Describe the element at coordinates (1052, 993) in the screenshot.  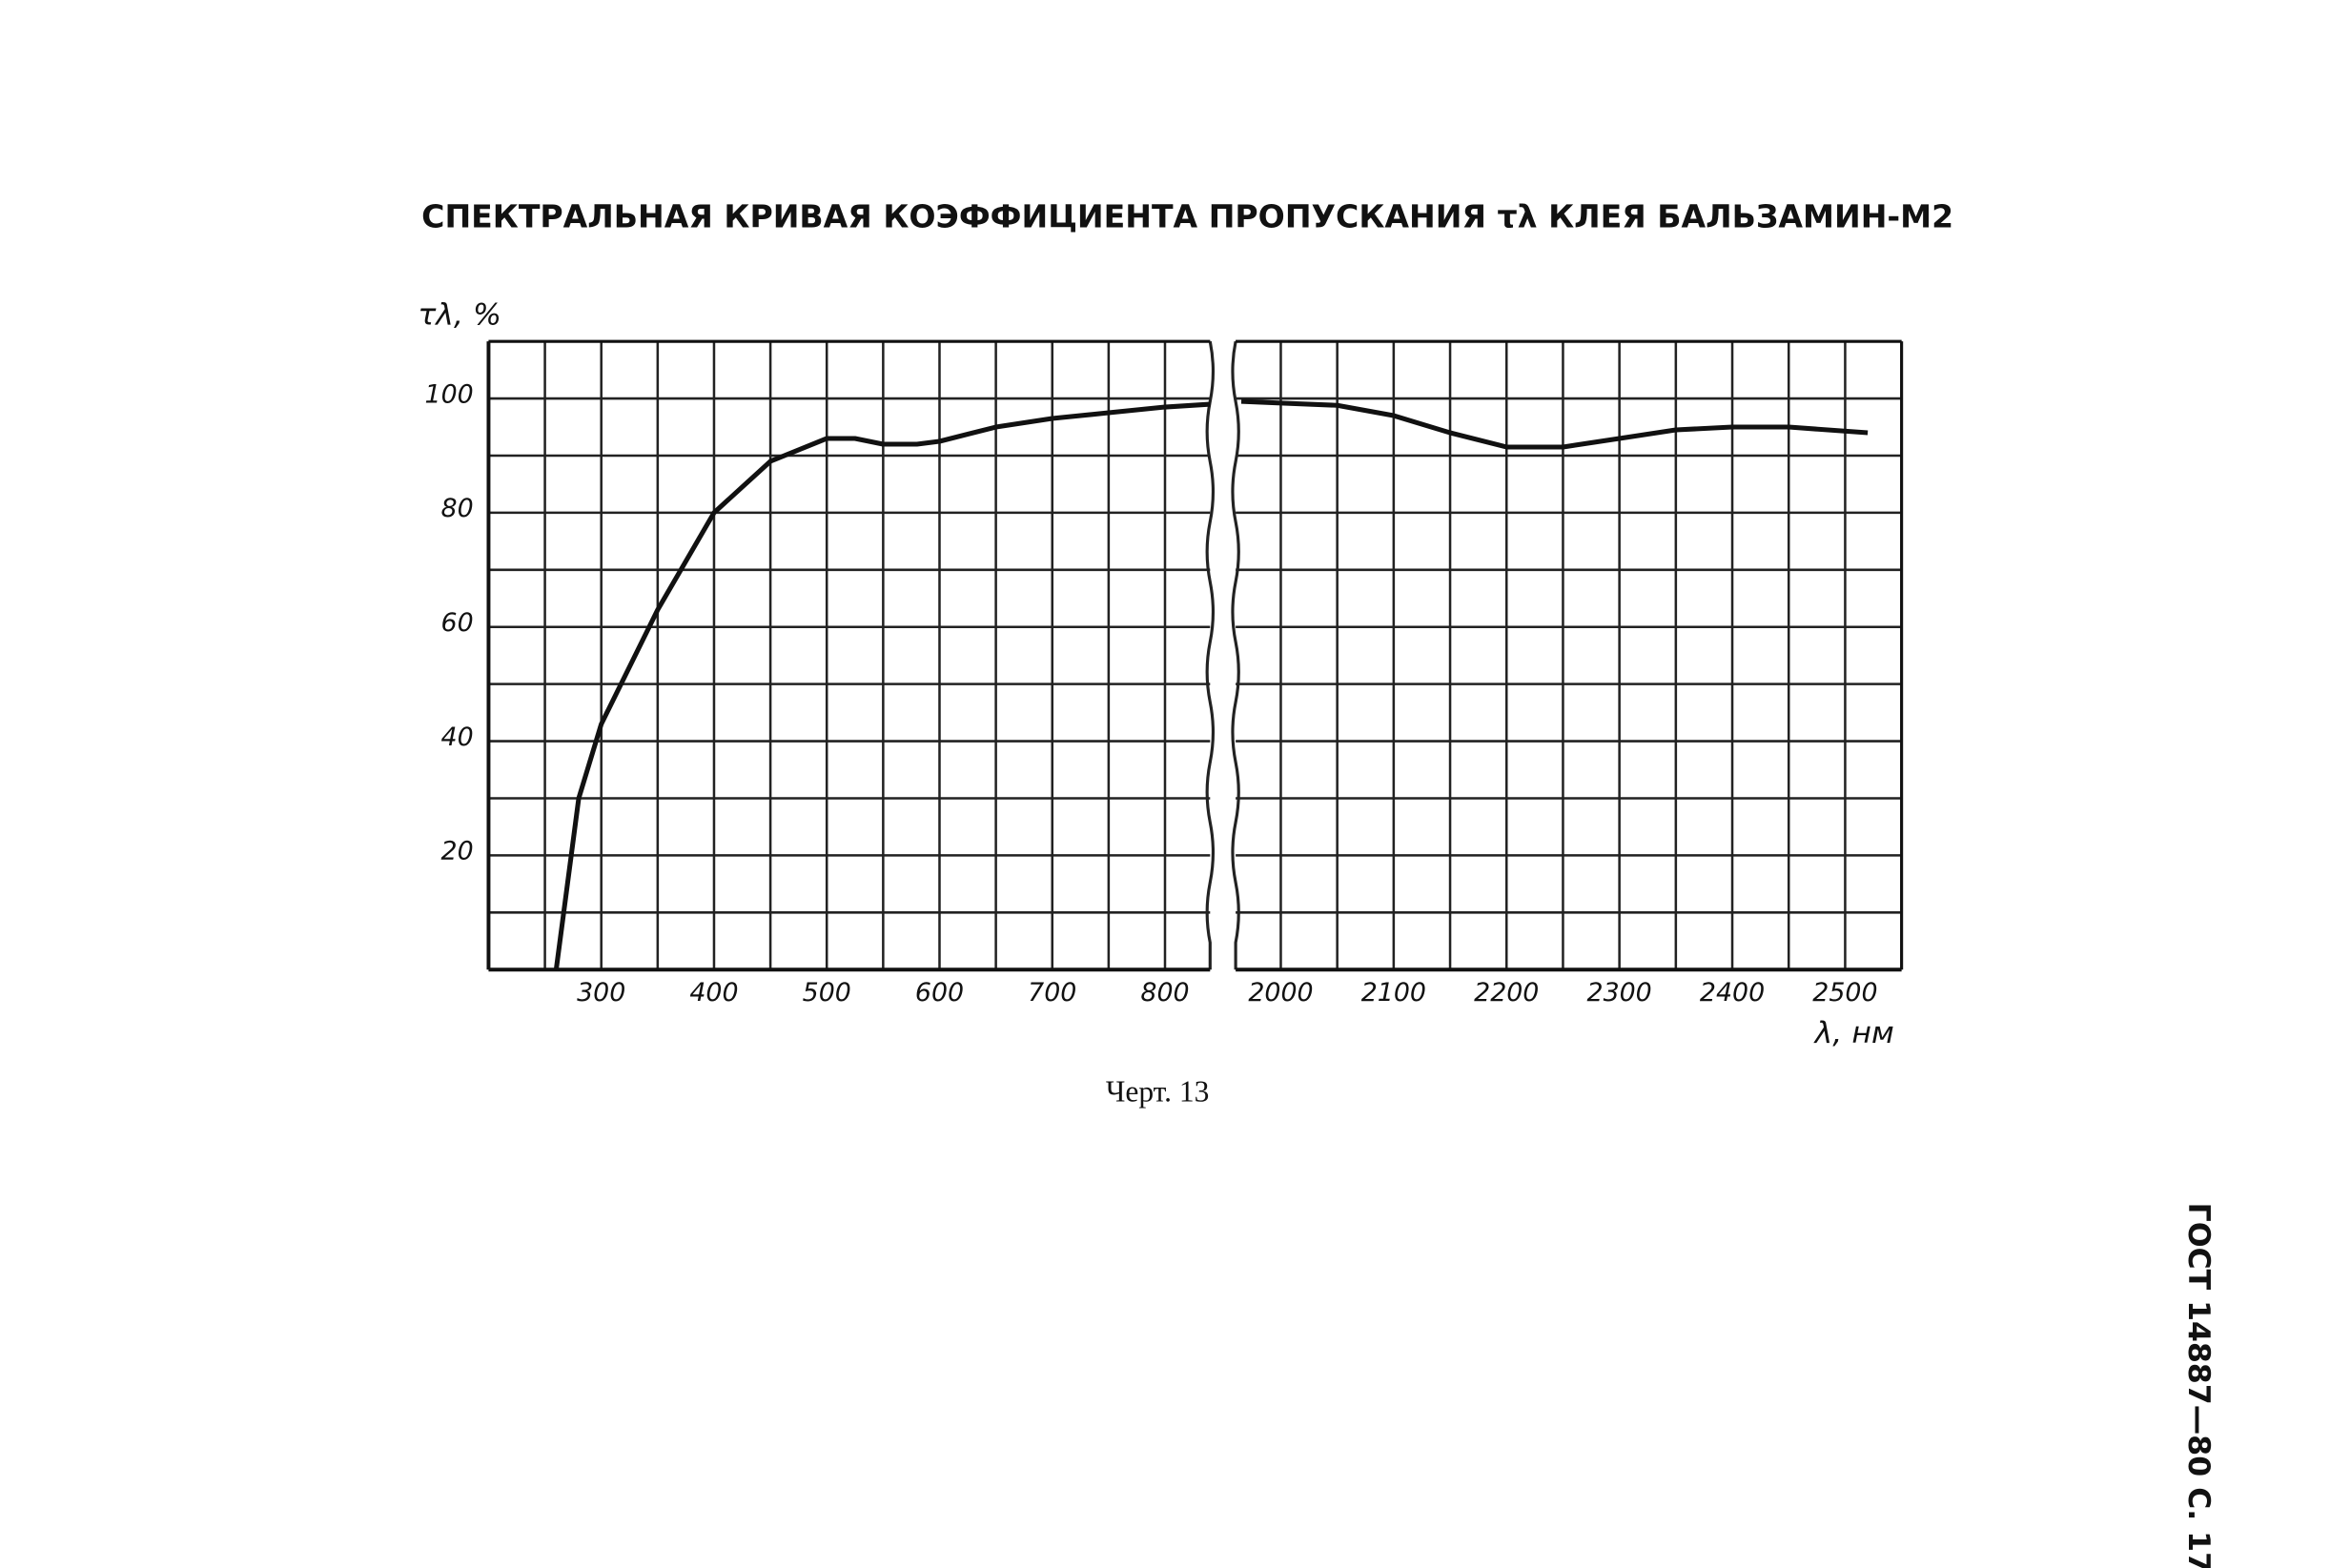
I see `x-tick-label: 700` at that location.